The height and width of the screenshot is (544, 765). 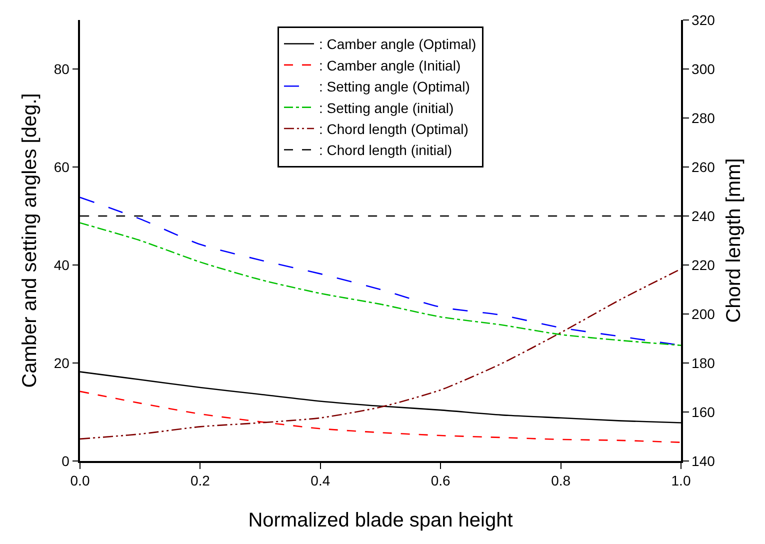 I want to click on y-tick-label: 80, so click(x=62, y=68).